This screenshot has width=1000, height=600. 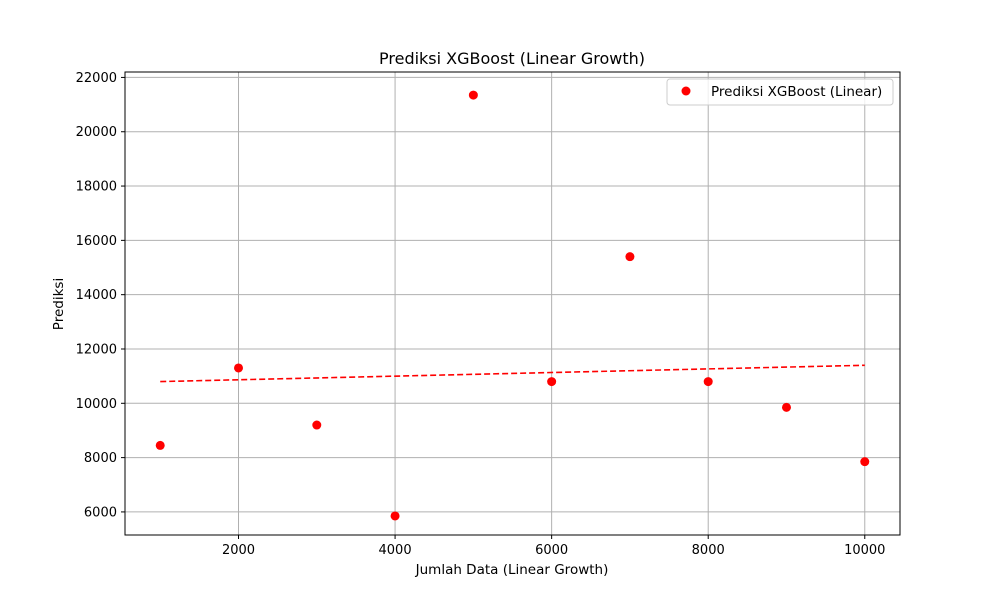 What do you see at coordinates (96, 404) in the screenshot?
I see `y-tick-label: 10000` at bounding box center [96, 404].